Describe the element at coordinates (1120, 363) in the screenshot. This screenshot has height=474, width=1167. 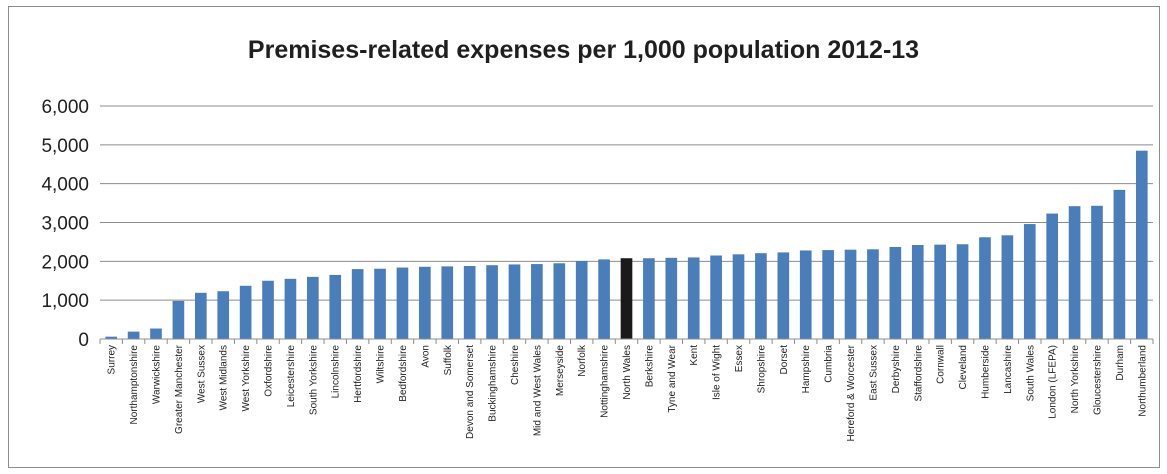
I see `x-tick-label: Durham` at that location.